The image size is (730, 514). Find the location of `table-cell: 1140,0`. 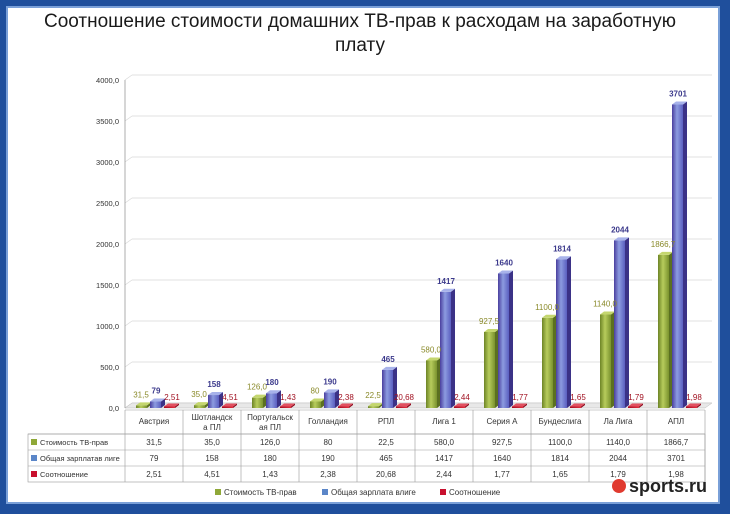

table-cell: 1140,0 is located at coordinates (618, 442).